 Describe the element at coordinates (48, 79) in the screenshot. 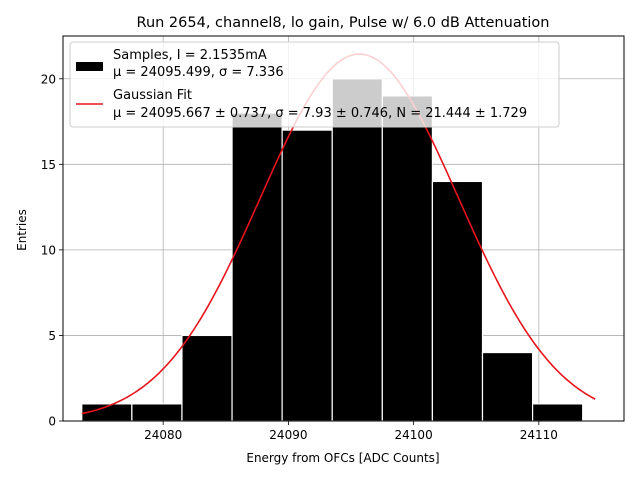

I see `y-tick-label: 20` at that location.